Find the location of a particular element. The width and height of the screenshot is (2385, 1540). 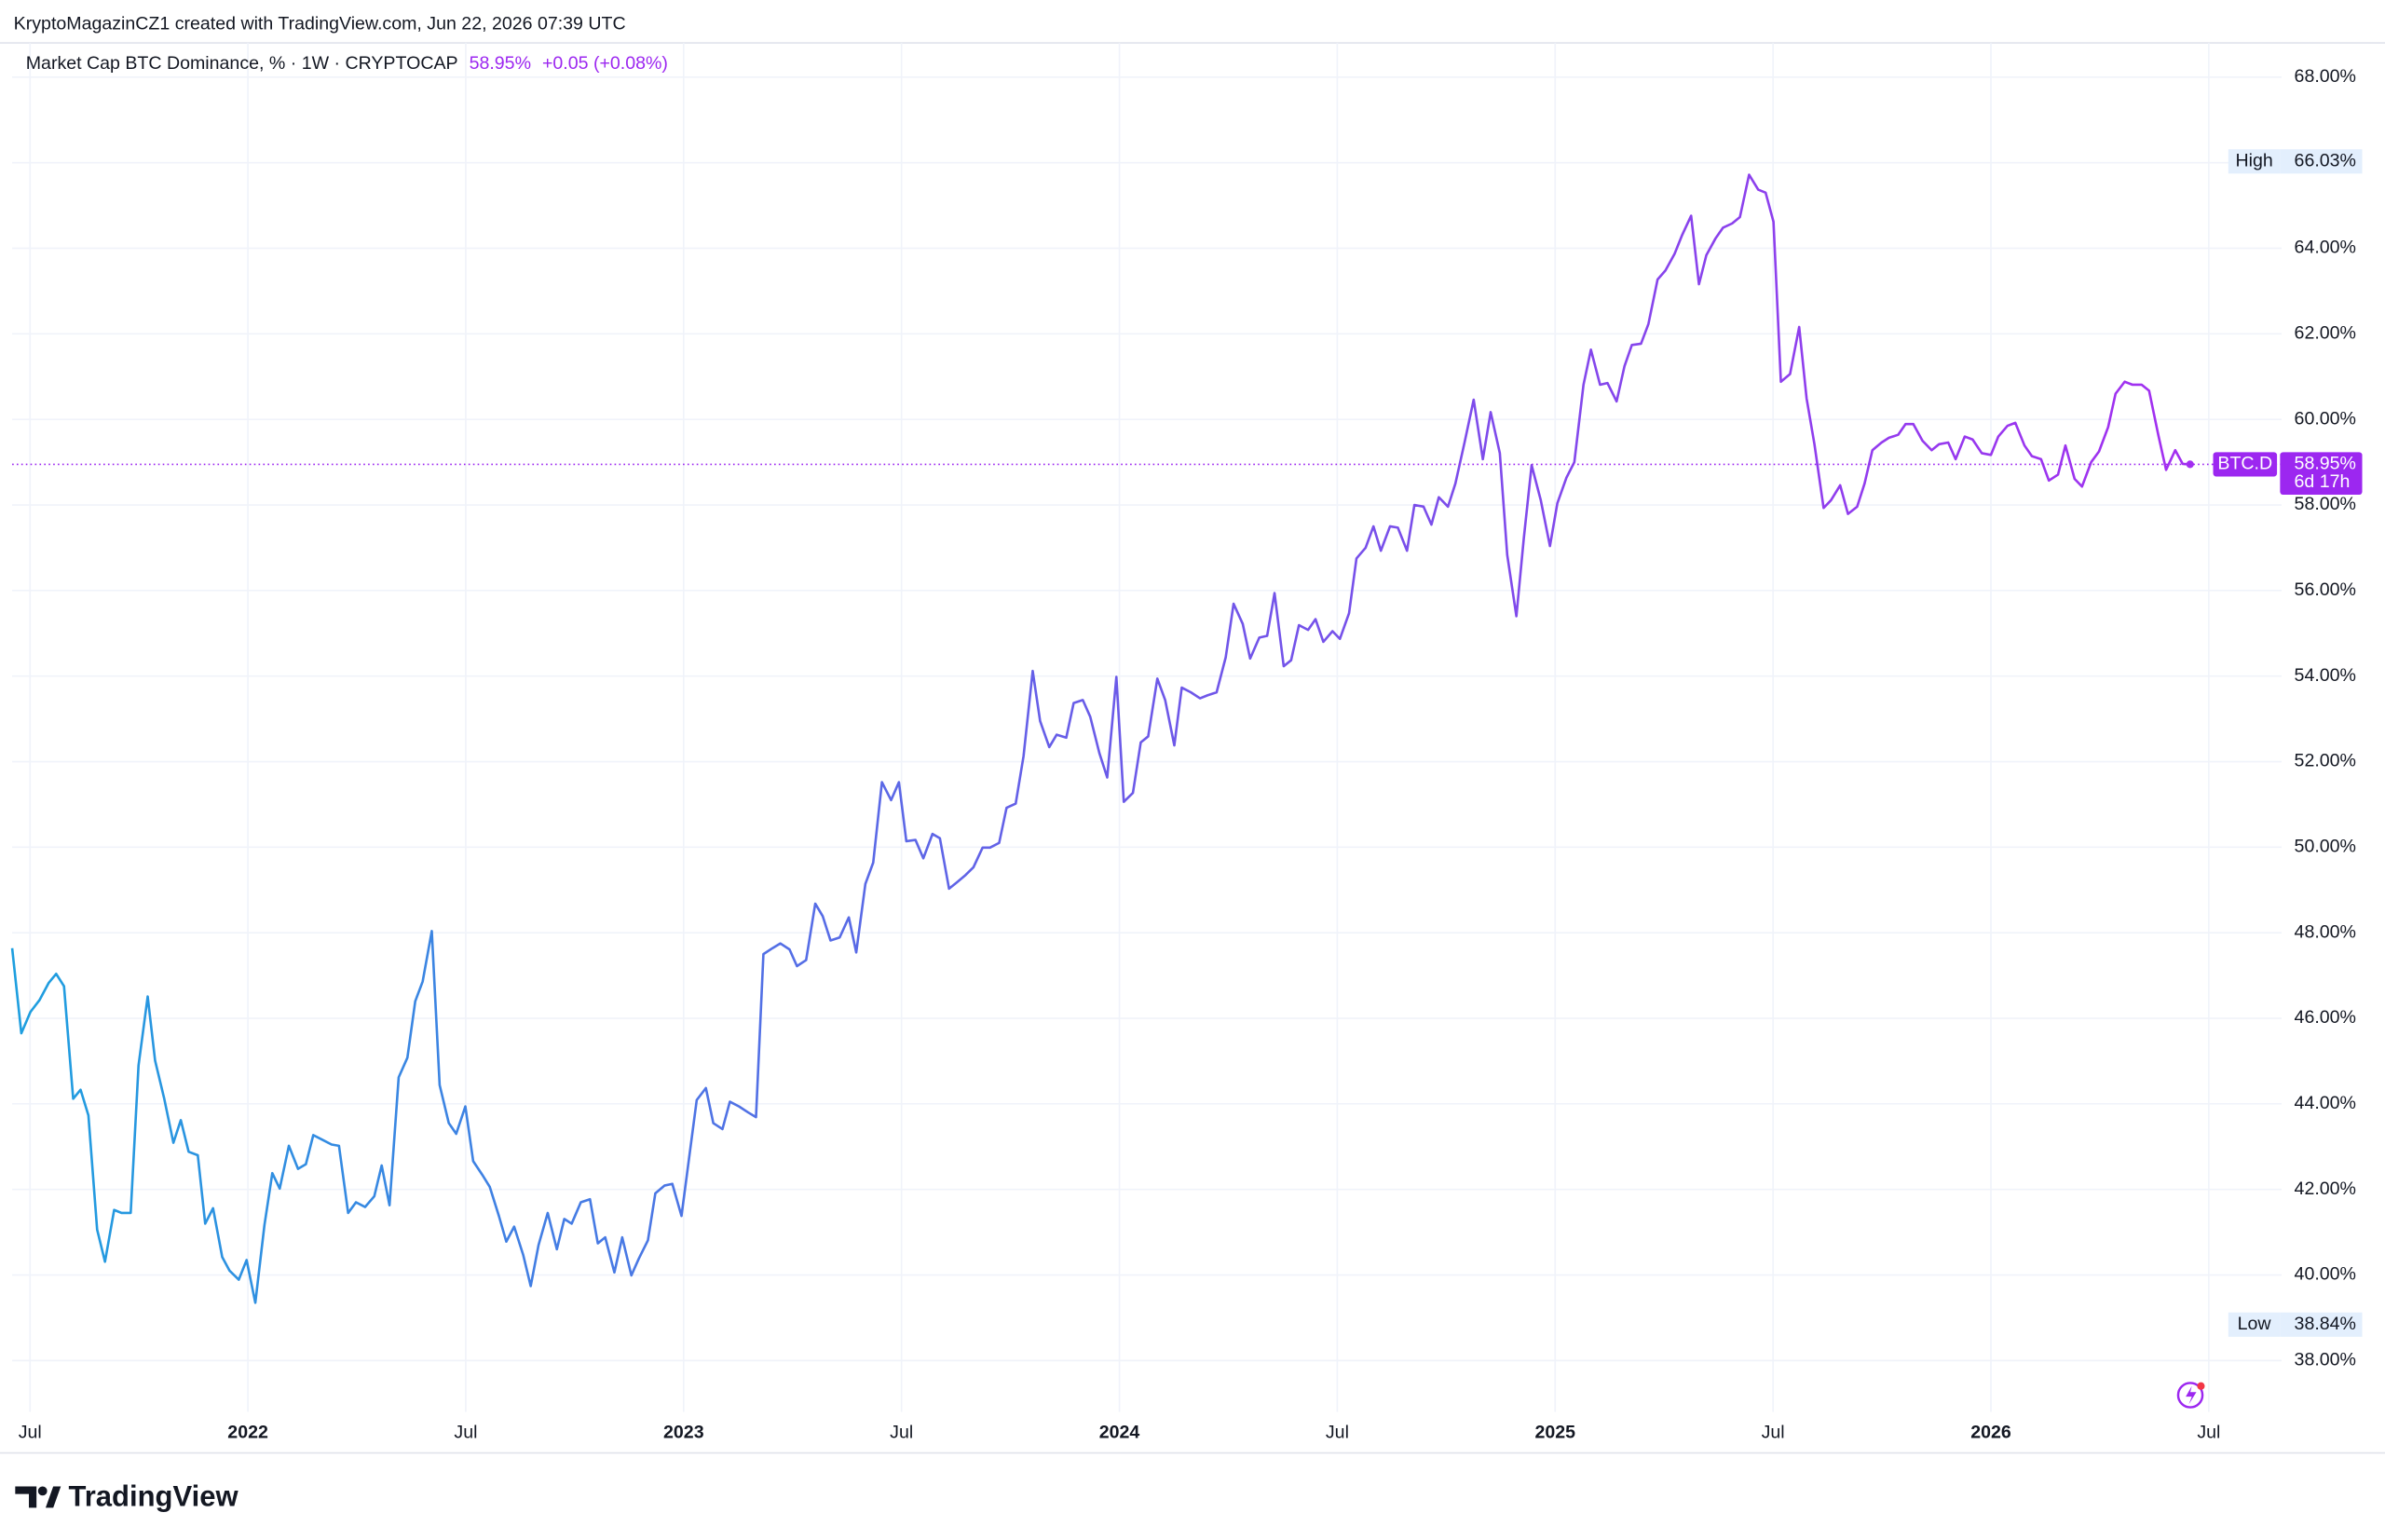

y-tick-label: 52.00% is located at coordinates (2325, 761).